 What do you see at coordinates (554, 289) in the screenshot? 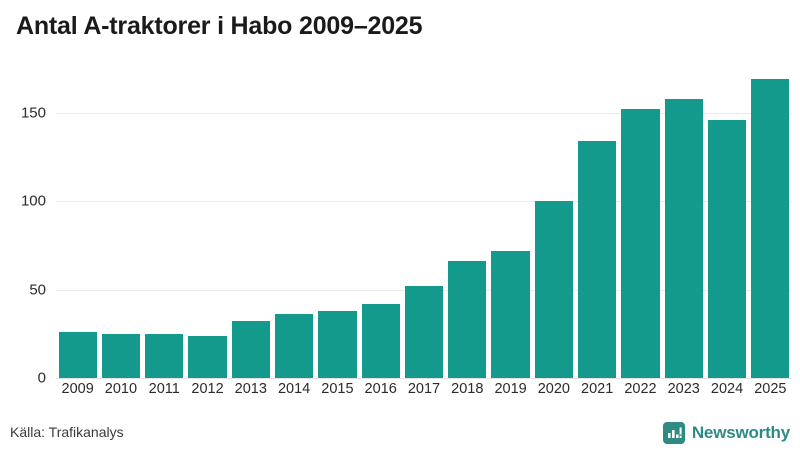
I see `bar-2020` at bounding box center [554, 289].